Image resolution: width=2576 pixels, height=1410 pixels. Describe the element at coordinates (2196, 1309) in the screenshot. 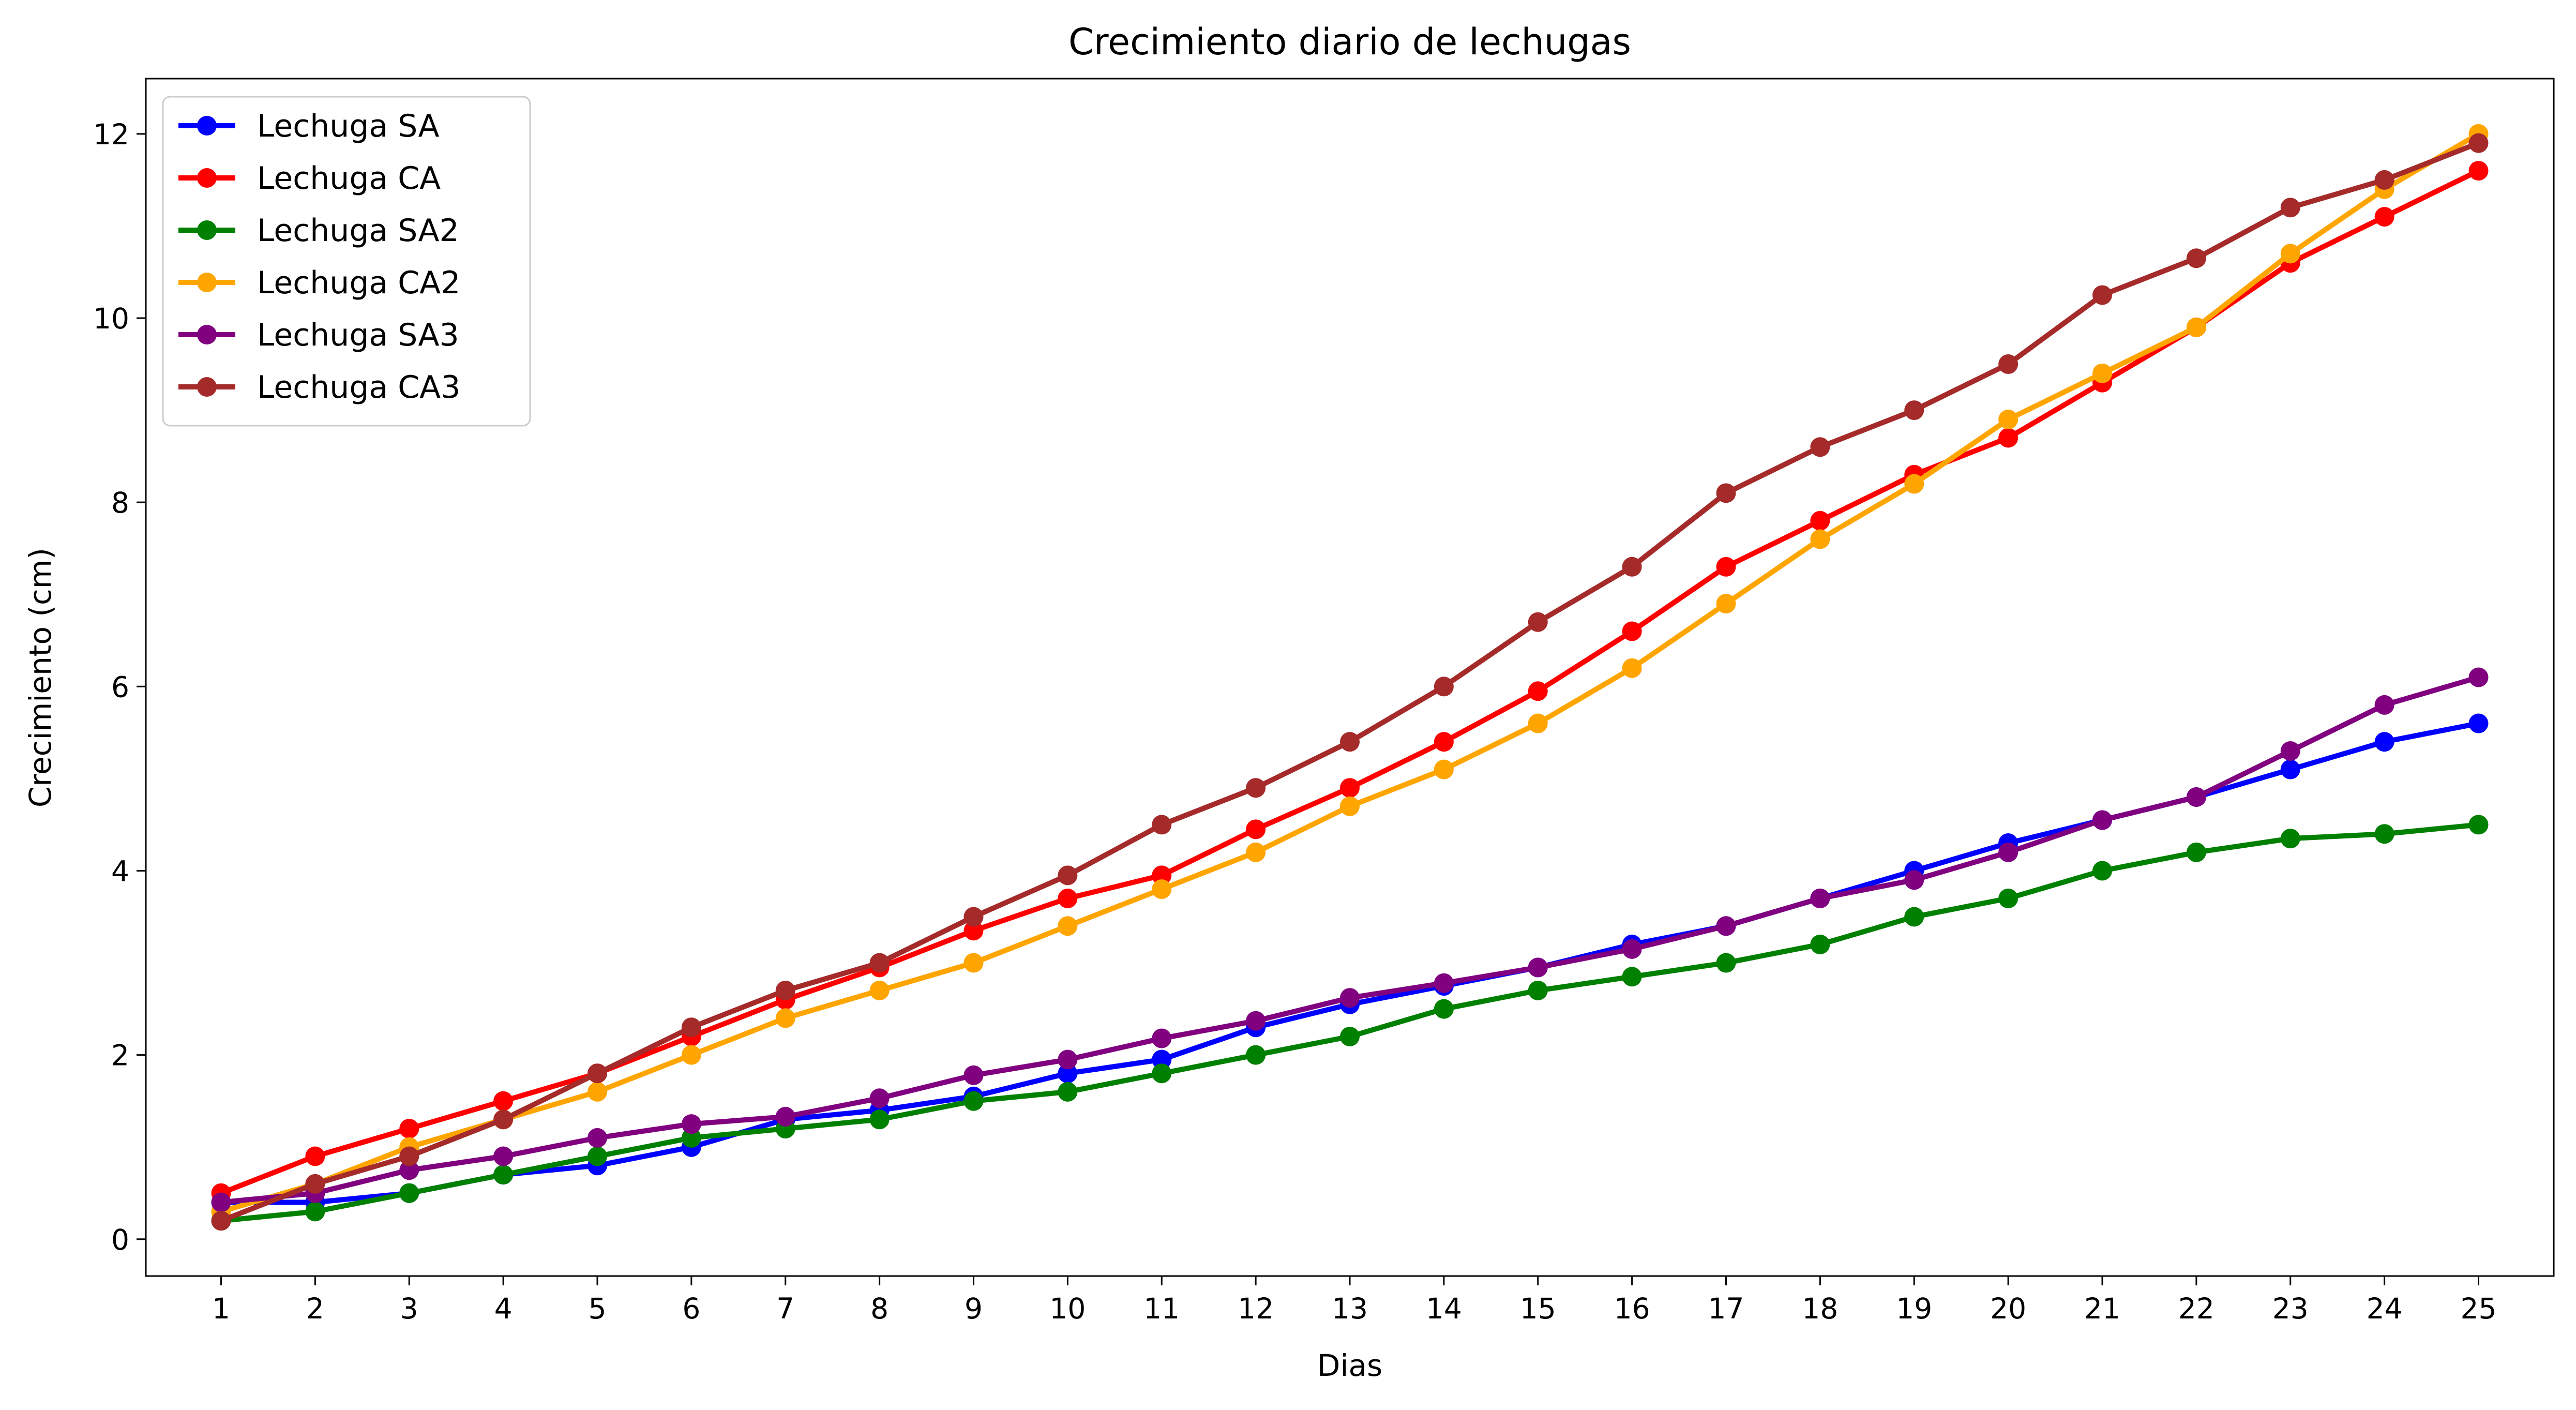

I see `x-tick-label: 22` at that location.